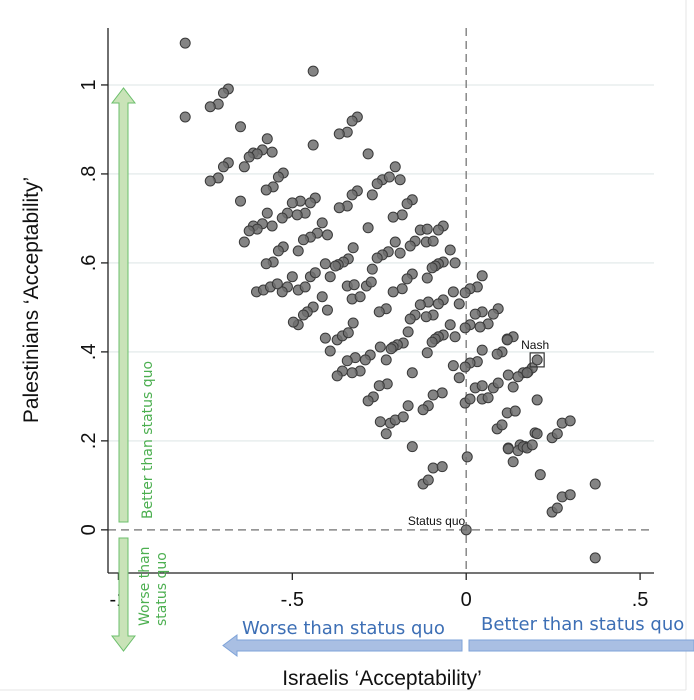  What do you see at coordinates (382, 678) in the screenshot?
I see `x-axis-title: Israelis ‘Acceptability’` at bounding box center [382, 678].